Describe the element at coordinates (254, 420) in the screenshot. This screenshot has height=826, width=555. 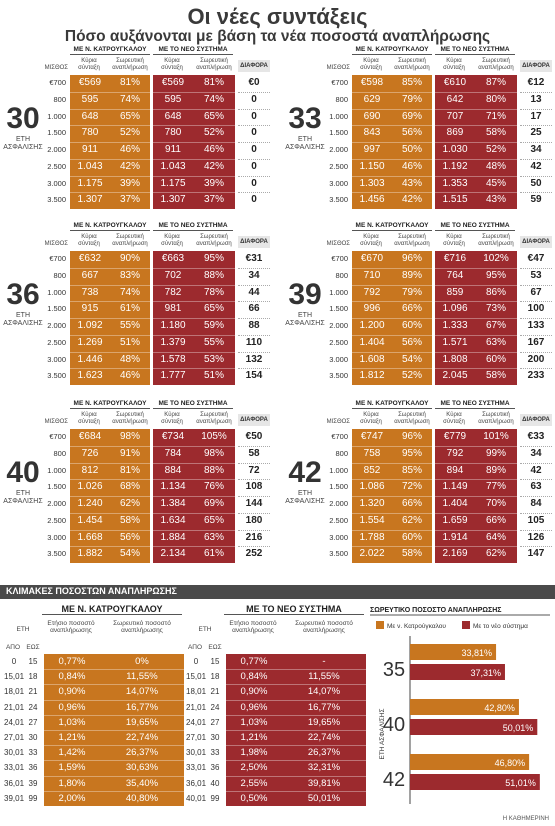
I see `difference-header: ΔΙΑΦΟΡΑ` at that location.